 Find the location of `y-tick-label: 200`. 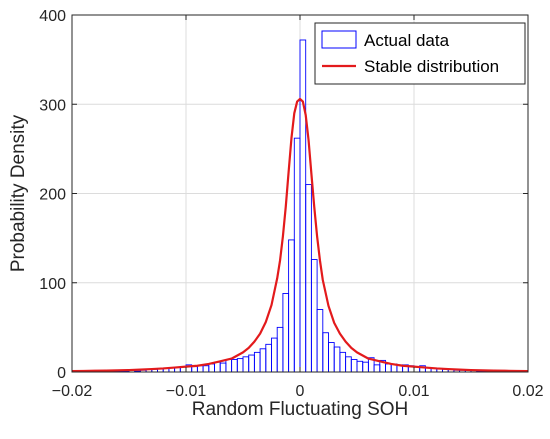

y-tick-label: 200 is located at coordinates (52, 195).